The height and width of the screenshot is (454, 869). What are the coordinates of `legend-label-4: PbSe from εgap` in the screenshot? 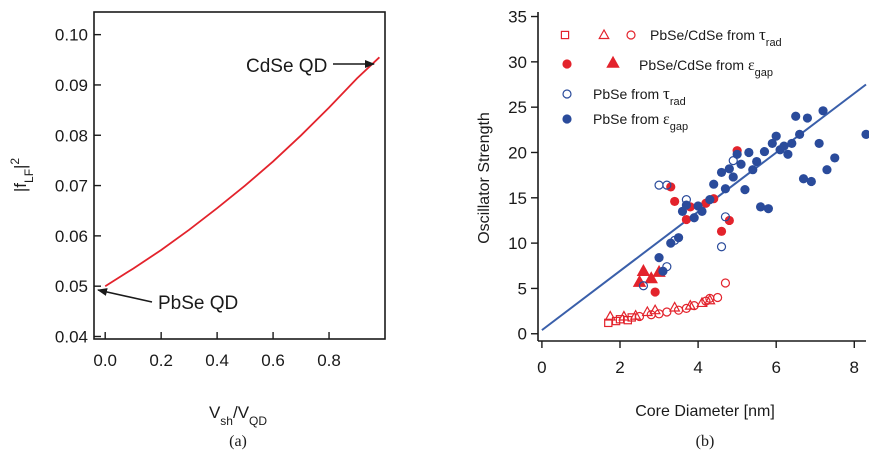 It's located at (640, 122).